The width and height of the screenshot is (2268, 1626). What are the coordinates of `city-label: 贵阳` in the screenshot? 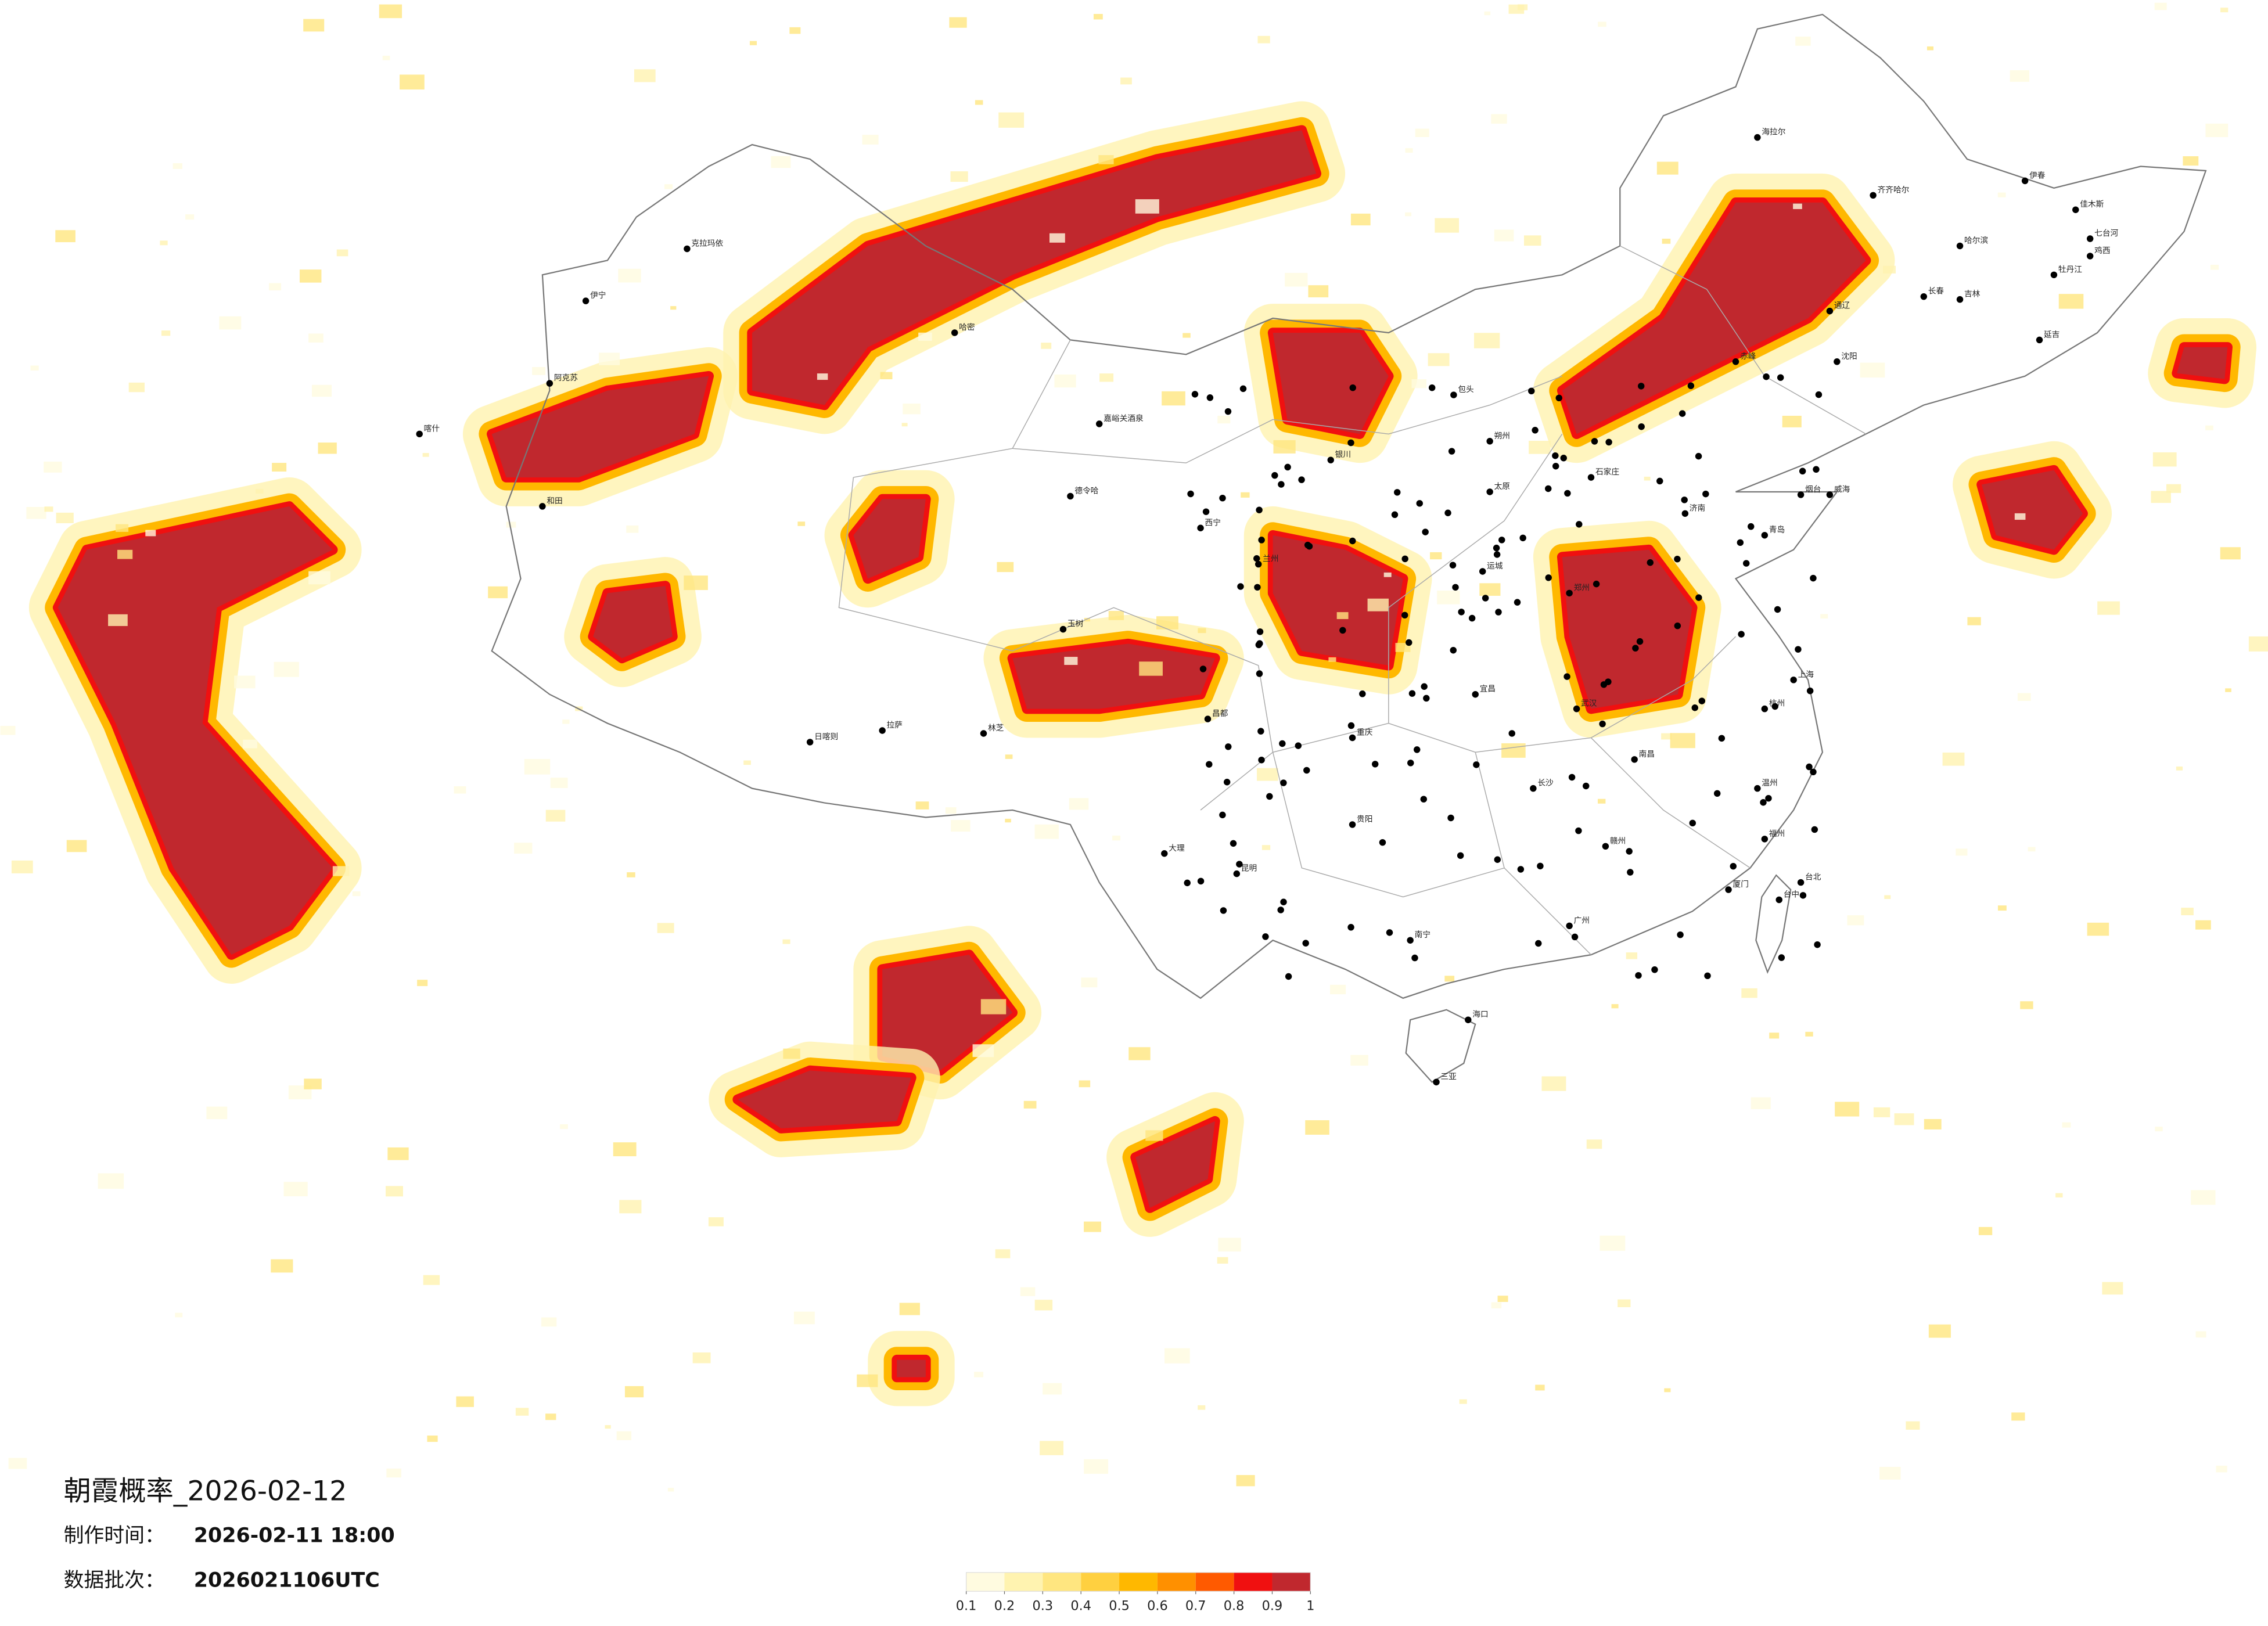 It's located at (1364, 819).